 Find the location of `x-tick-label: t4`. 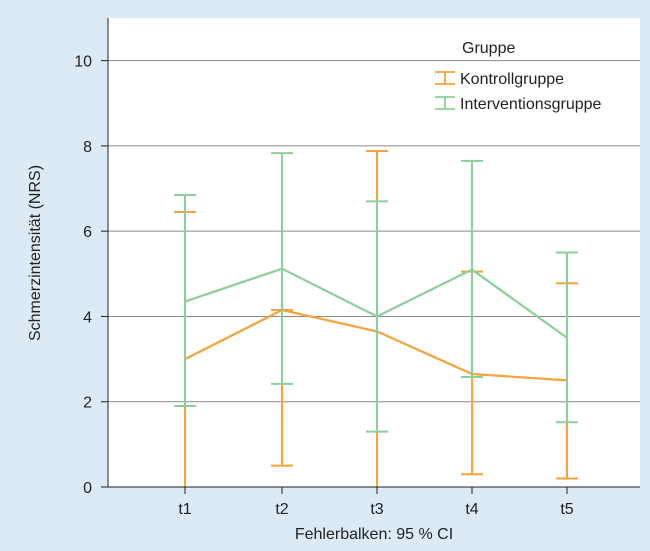

x-tick-label: t4 is located at coordinates (471, 509).